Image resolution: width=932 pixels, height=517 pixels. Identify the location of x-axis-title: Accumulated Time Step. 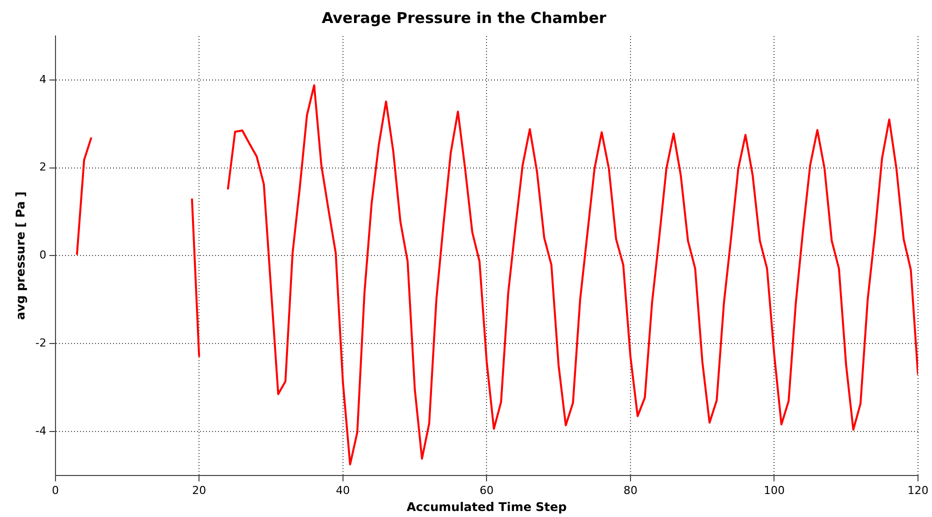
(487, 507).